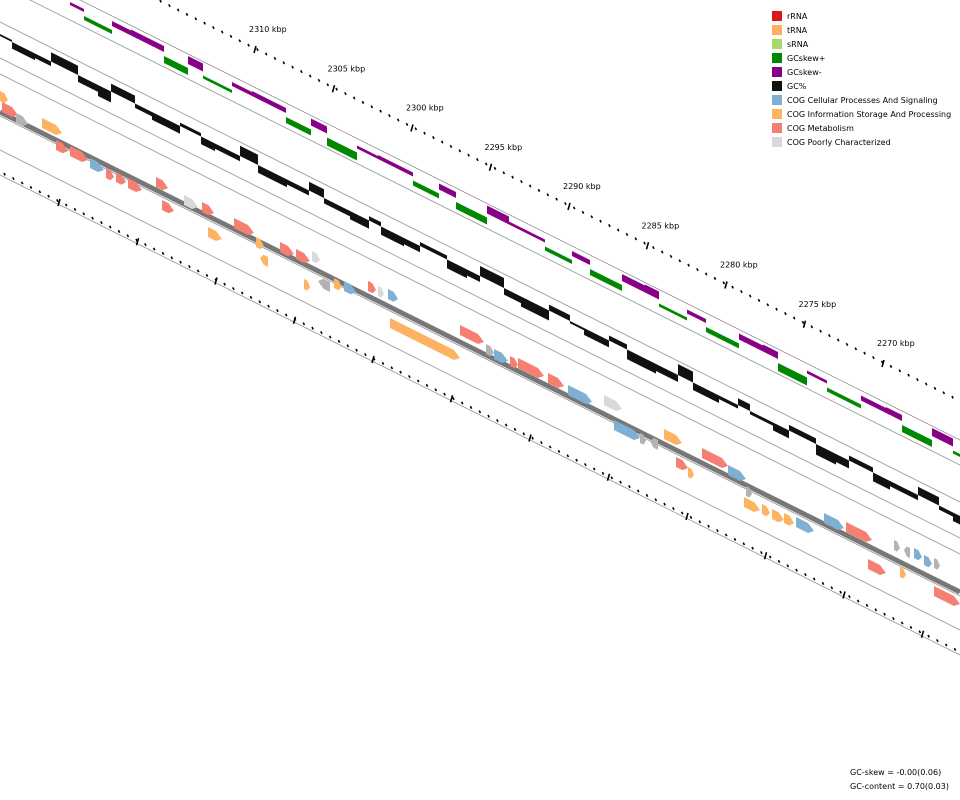 The image size is (960, 800). I want to click on cds-poorly-arrow, so click(191, 202).